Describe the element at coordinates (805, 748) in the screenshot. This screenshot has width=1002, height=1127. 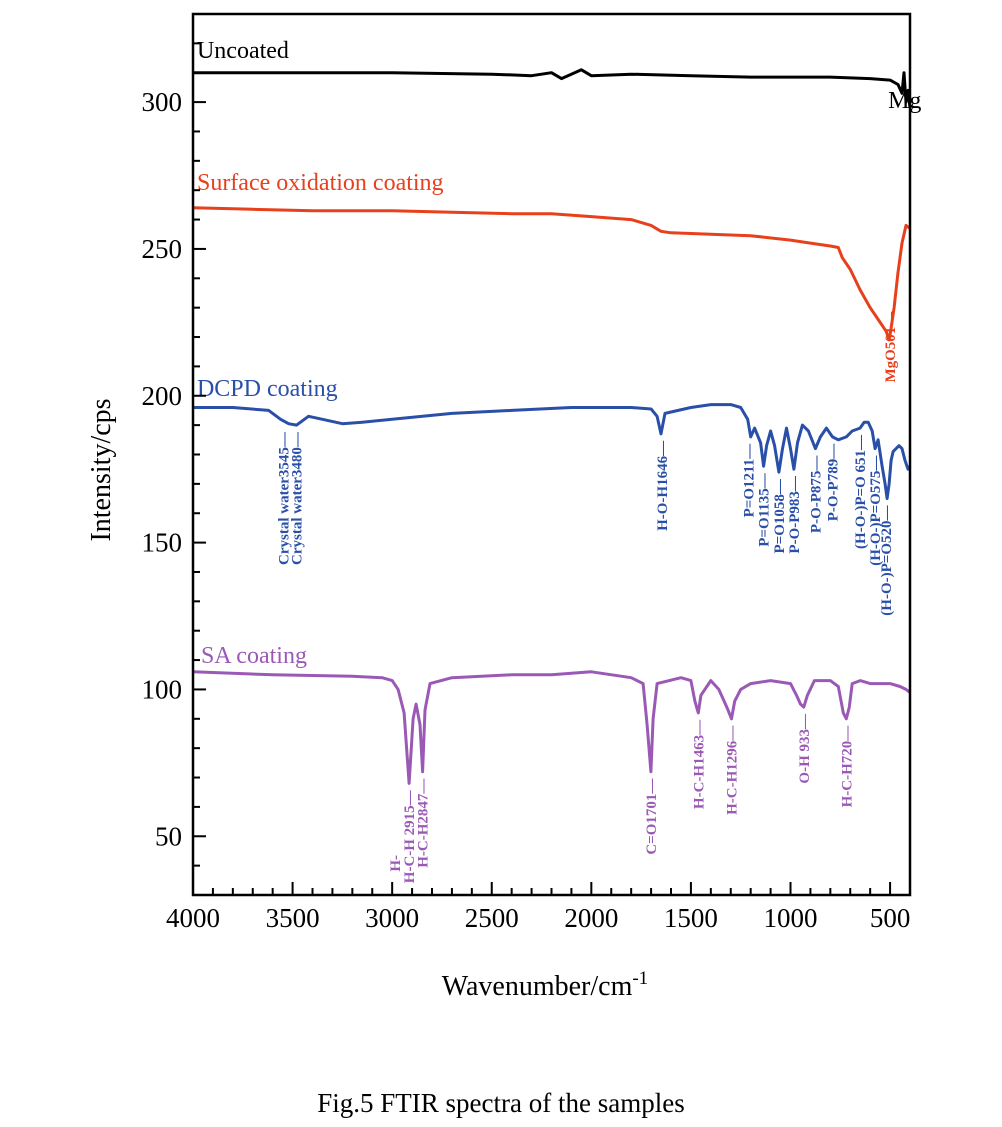
I see `peak-annotation: O-H 933—` at that location.